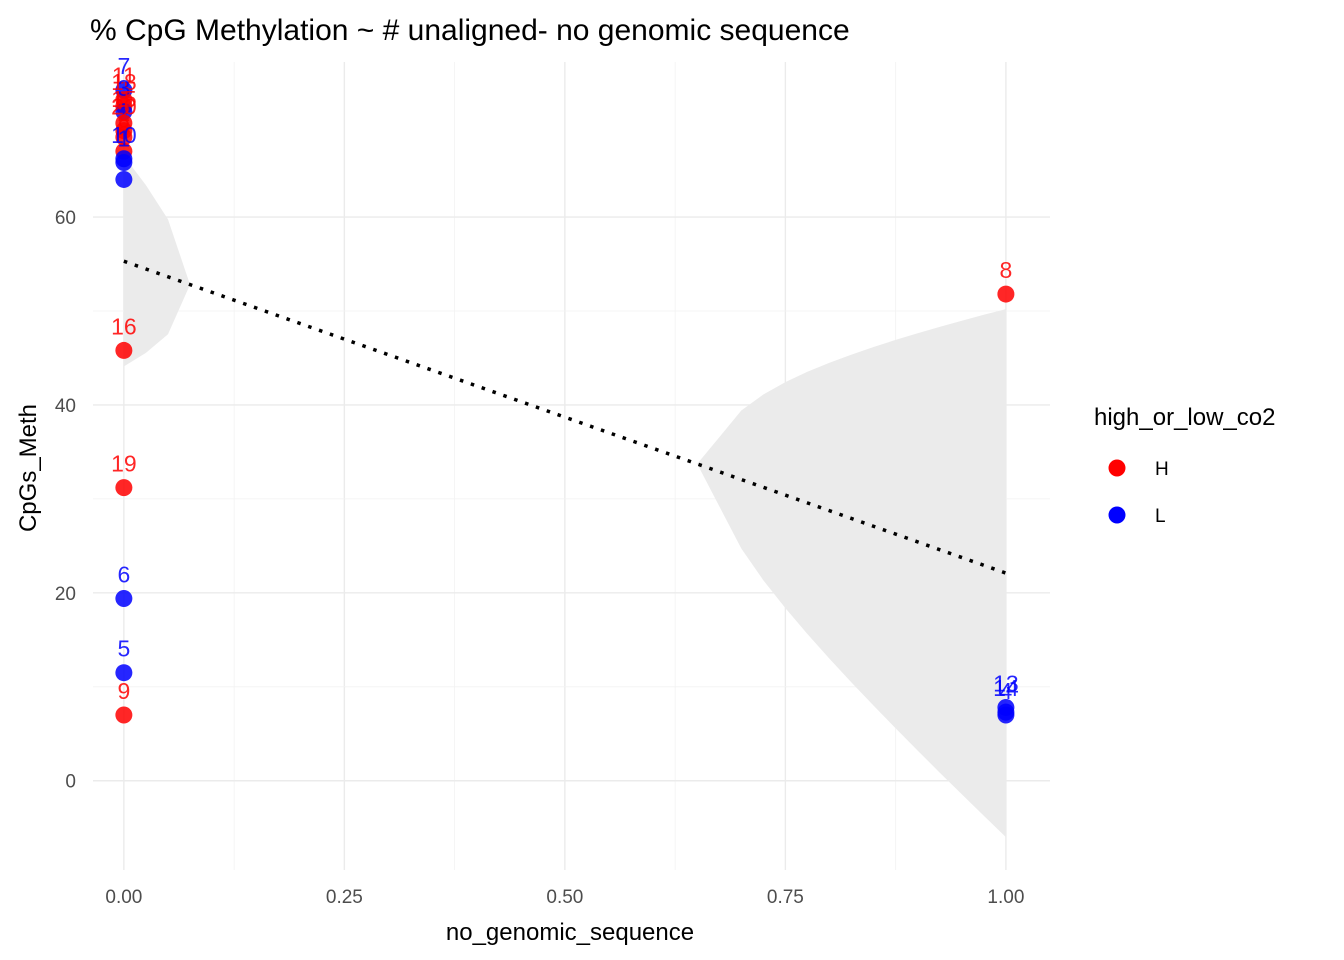 The height and width of the screenshot is (960, 1344). I want to click on point-label: 14, so click(1006, 688).